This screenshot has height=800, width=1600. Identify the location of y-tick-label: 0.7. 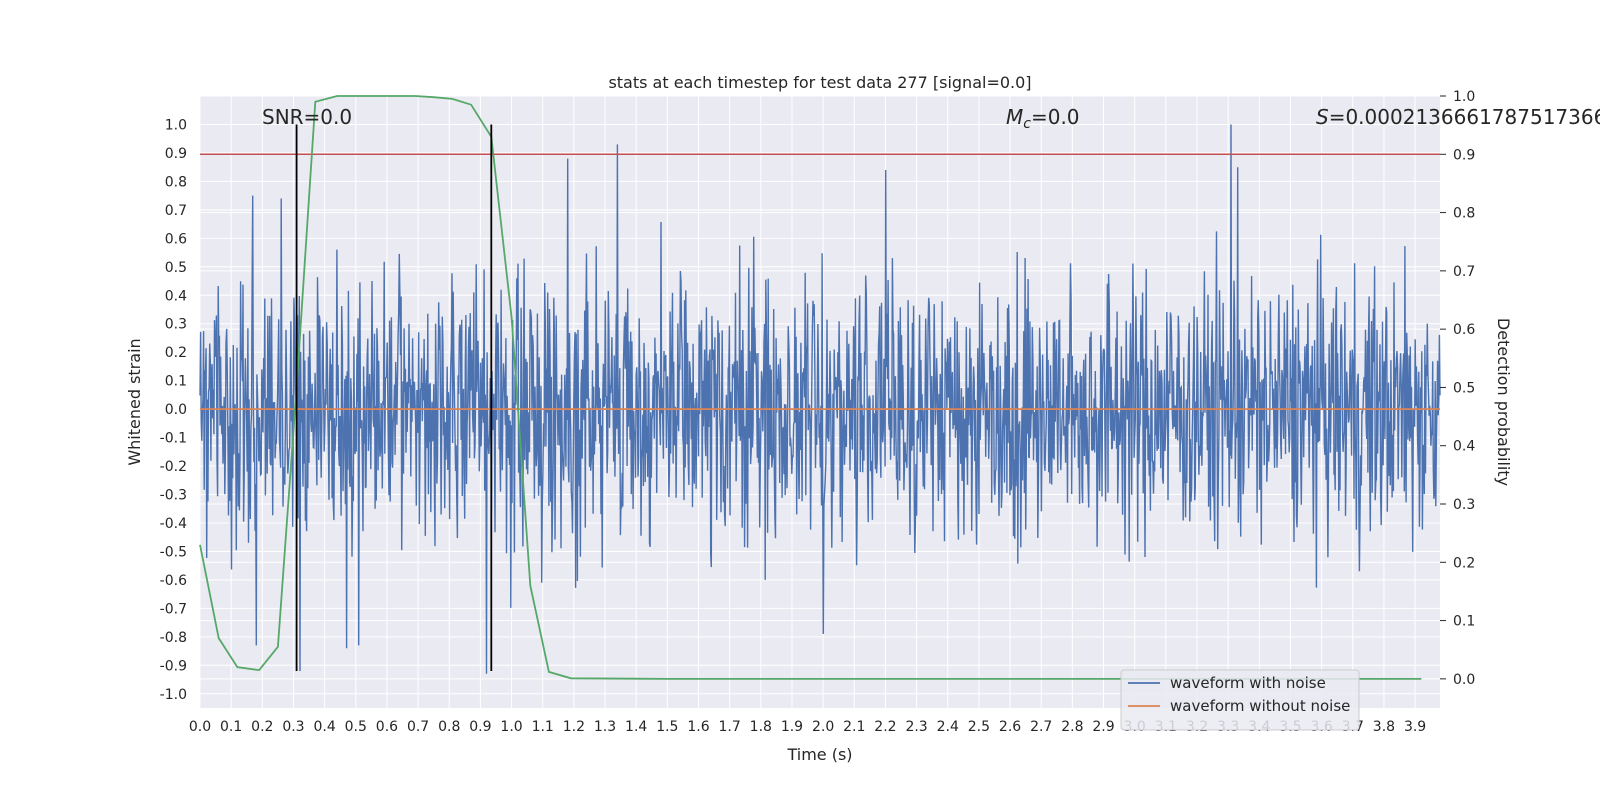
(176, 211).